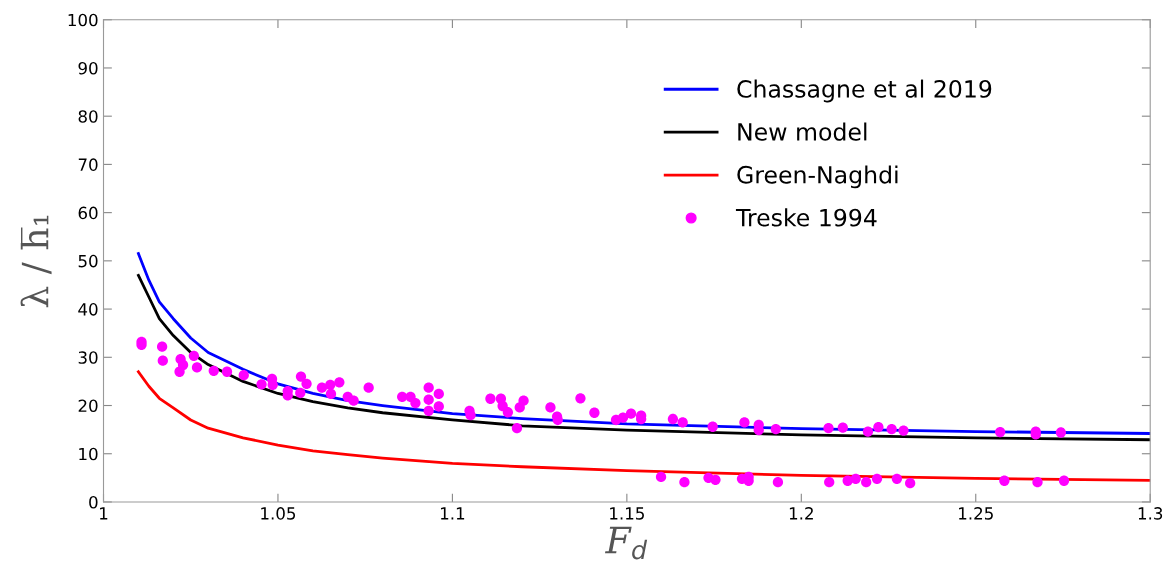  What do you see at coordinates (88, 454) in the screenshot?
I see `y-tick-label: 10` at bounding box center [88, 454].